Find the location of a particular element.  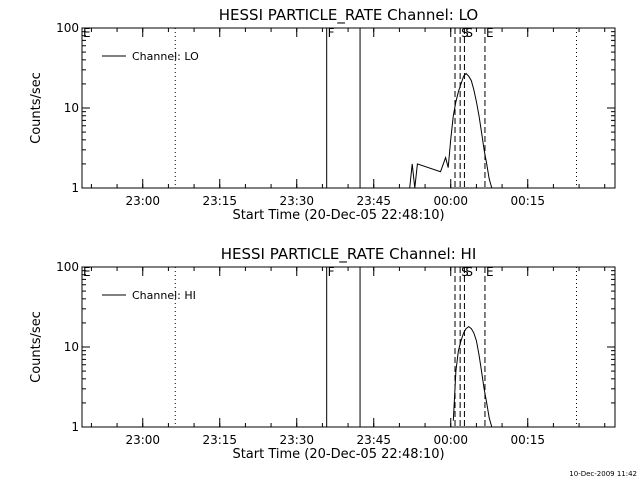

legend-label: Channel: HI is located at coordinates (164, 295).